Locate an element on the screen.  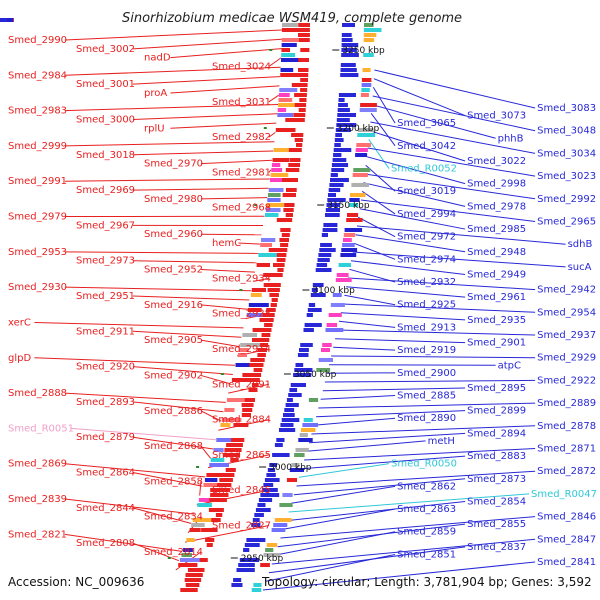
gene-label: Smed_2885 is located at coordinates (426, 396).